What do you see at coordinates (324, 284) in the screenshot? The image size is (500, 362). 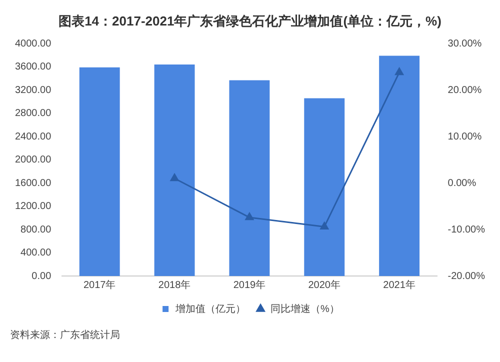 I see `x-tick-label: 2020年` at bounding box center [324, 284].